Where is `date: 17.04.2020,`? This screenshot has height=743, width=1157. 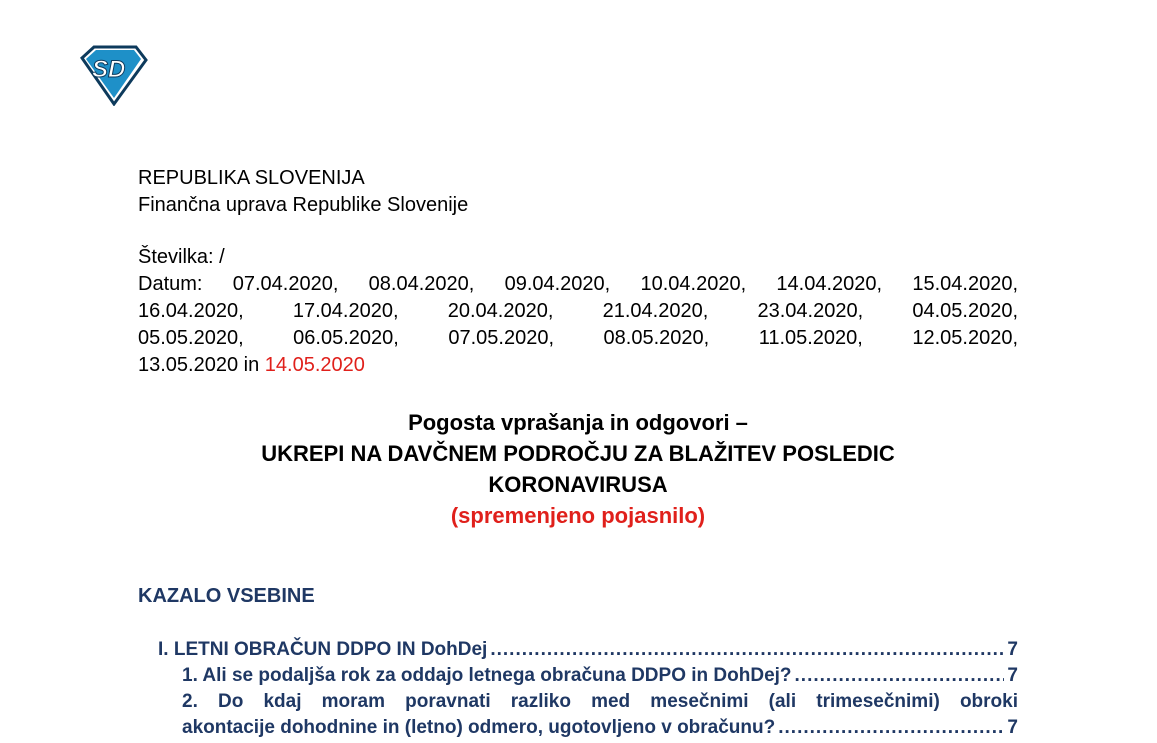 date: 17.04.2020, is located at coordinates (345, 311).